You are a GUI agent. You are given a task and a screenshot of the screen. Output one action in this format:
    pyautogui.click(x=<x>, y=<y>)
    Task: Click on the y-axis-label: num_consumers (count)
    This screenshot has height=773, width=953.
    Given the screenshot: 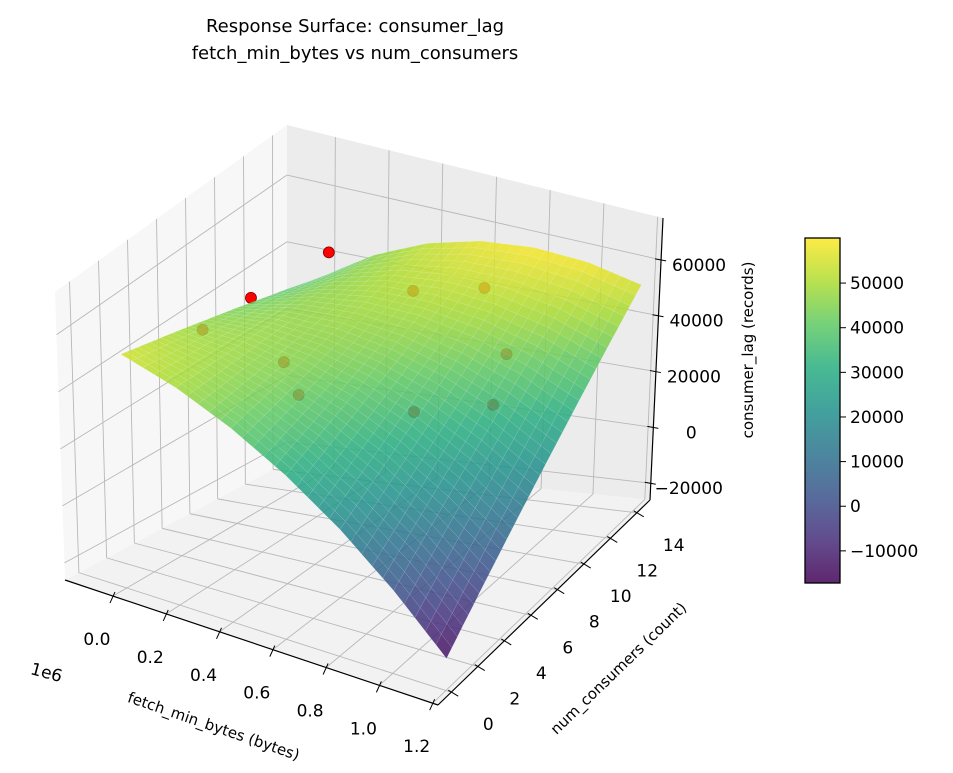 What is the action you would take?
    pyautogui.click(x=619, y=669)
    